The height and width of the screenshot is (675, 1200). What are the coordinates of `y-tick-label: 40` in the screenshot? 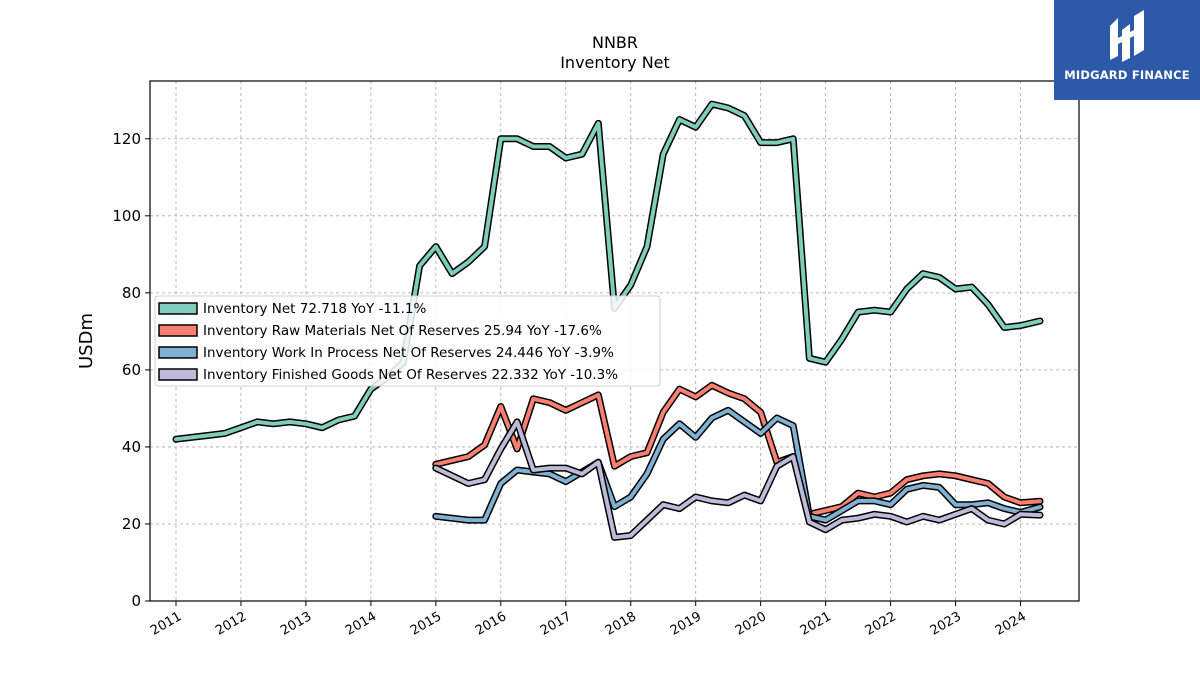 It's located at (131, 447).